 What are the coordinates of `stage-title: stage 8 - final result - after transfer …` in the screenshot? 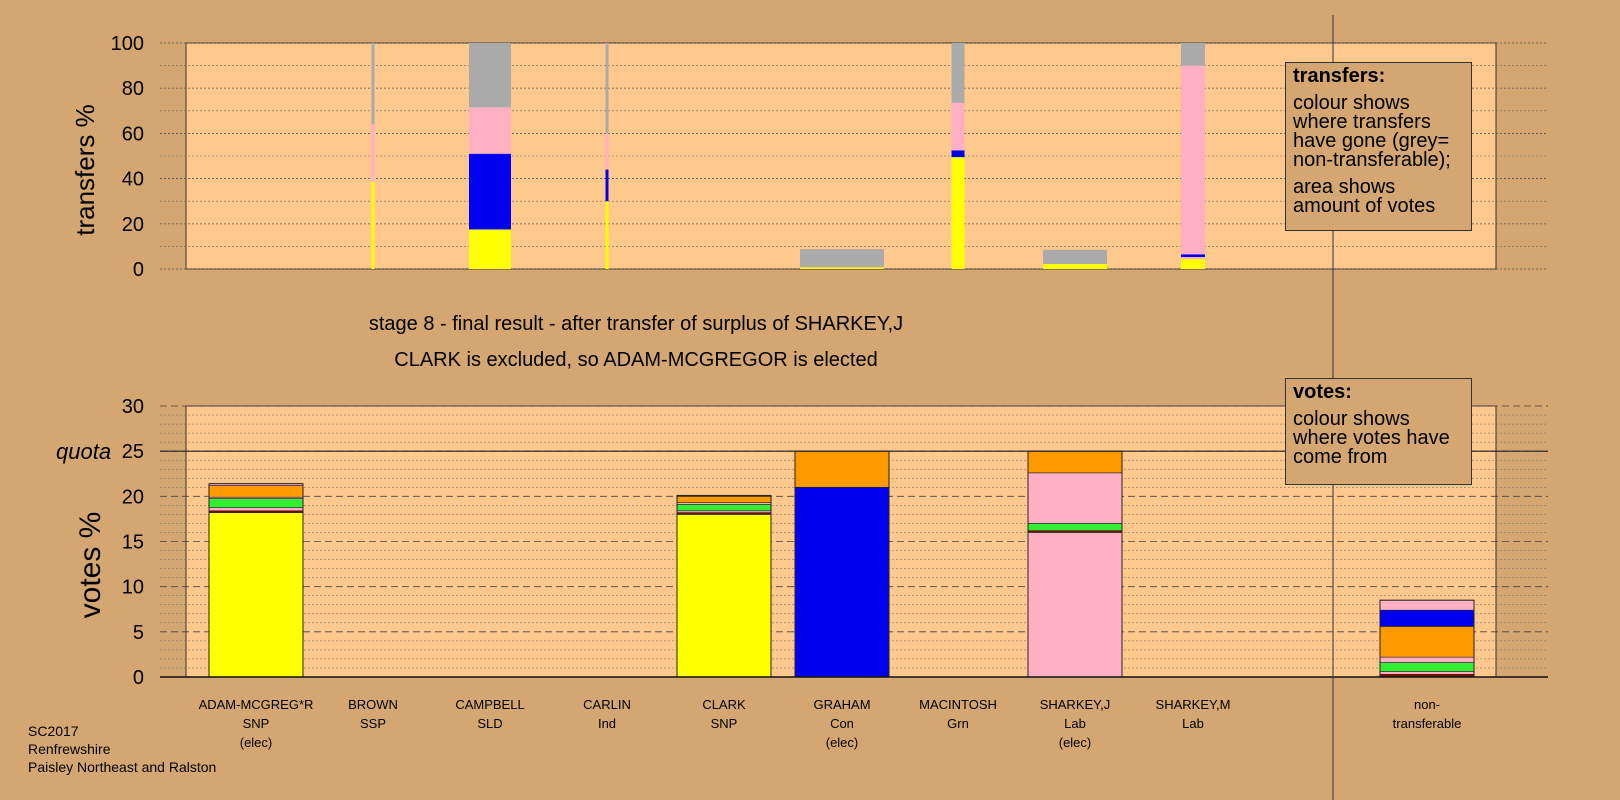 It's located at (636, 324).